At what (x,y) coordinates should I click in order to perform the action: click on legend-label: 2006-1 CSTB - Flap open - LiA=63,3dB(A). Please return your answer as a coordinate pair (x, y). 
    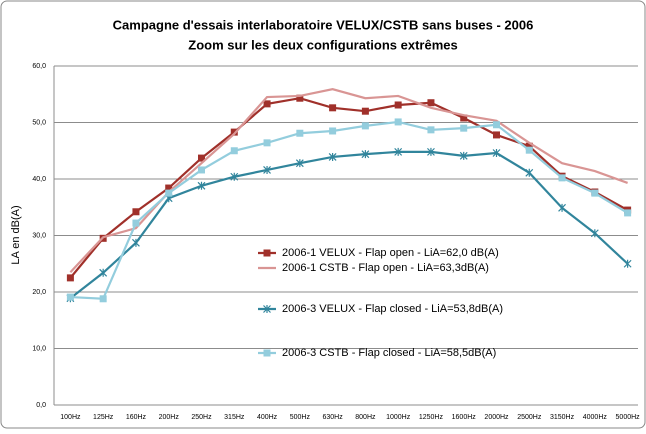
    Looking at the image, I should click on (385, 268).